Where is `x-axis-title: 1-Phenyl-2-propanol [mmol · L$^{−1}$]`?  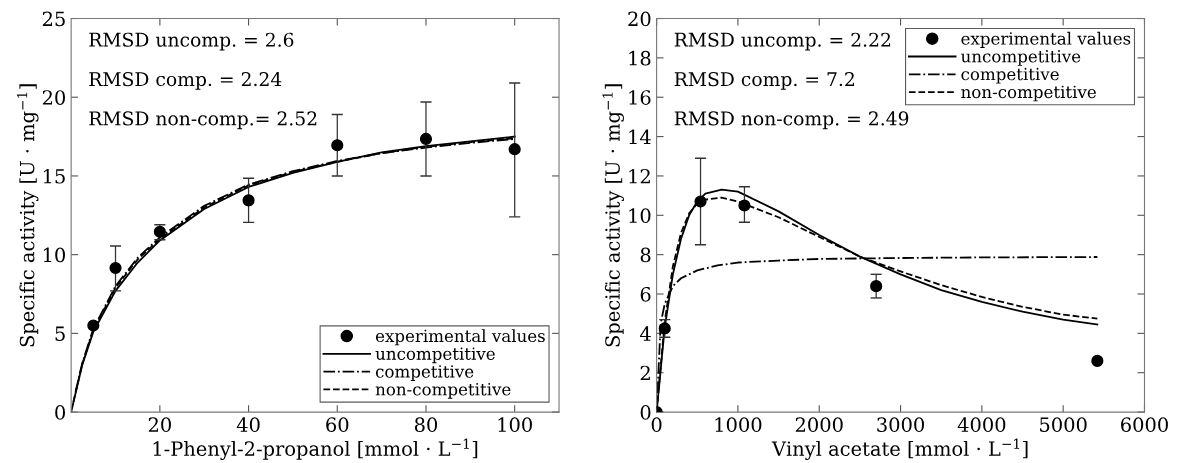
x-axis-title: 1-Phenyl-2-propanol [mmol · L$^{−1}$] is located at coordinates (315, 449).